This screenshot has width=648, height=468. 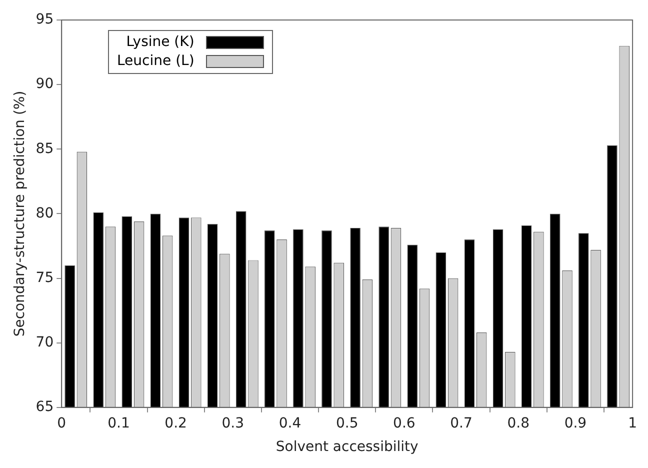 What do you see at coordinates (518, 423) in the screenshot?
I see `x-tick-label: 0.8` at bounding box center [518, 423].